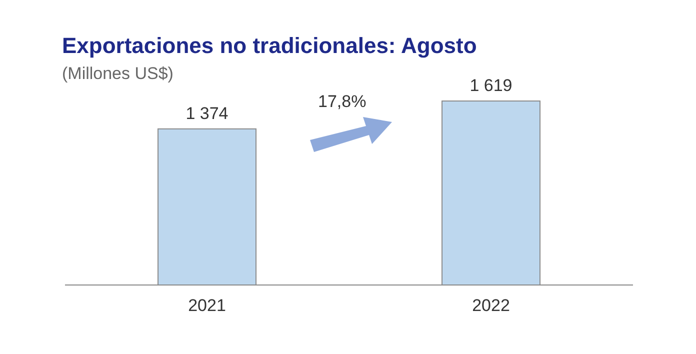 The height and width of the screenshot is (354, 696). Describe the element at coordinates (342, 102) in the screenshot. I see `annotation: 17,8%` at that location.